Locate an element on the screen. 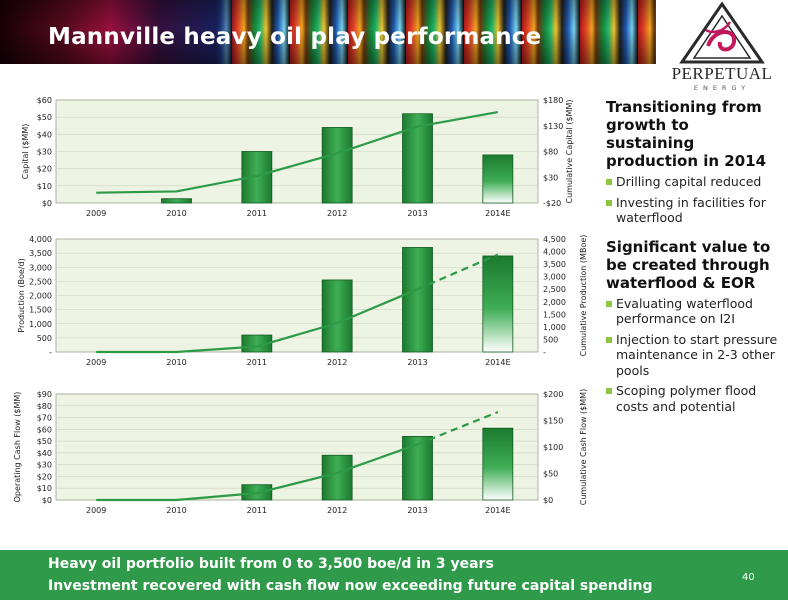 The image size is (788, 600). y2-tick-label: $30 is located at coordinates (550, 177).